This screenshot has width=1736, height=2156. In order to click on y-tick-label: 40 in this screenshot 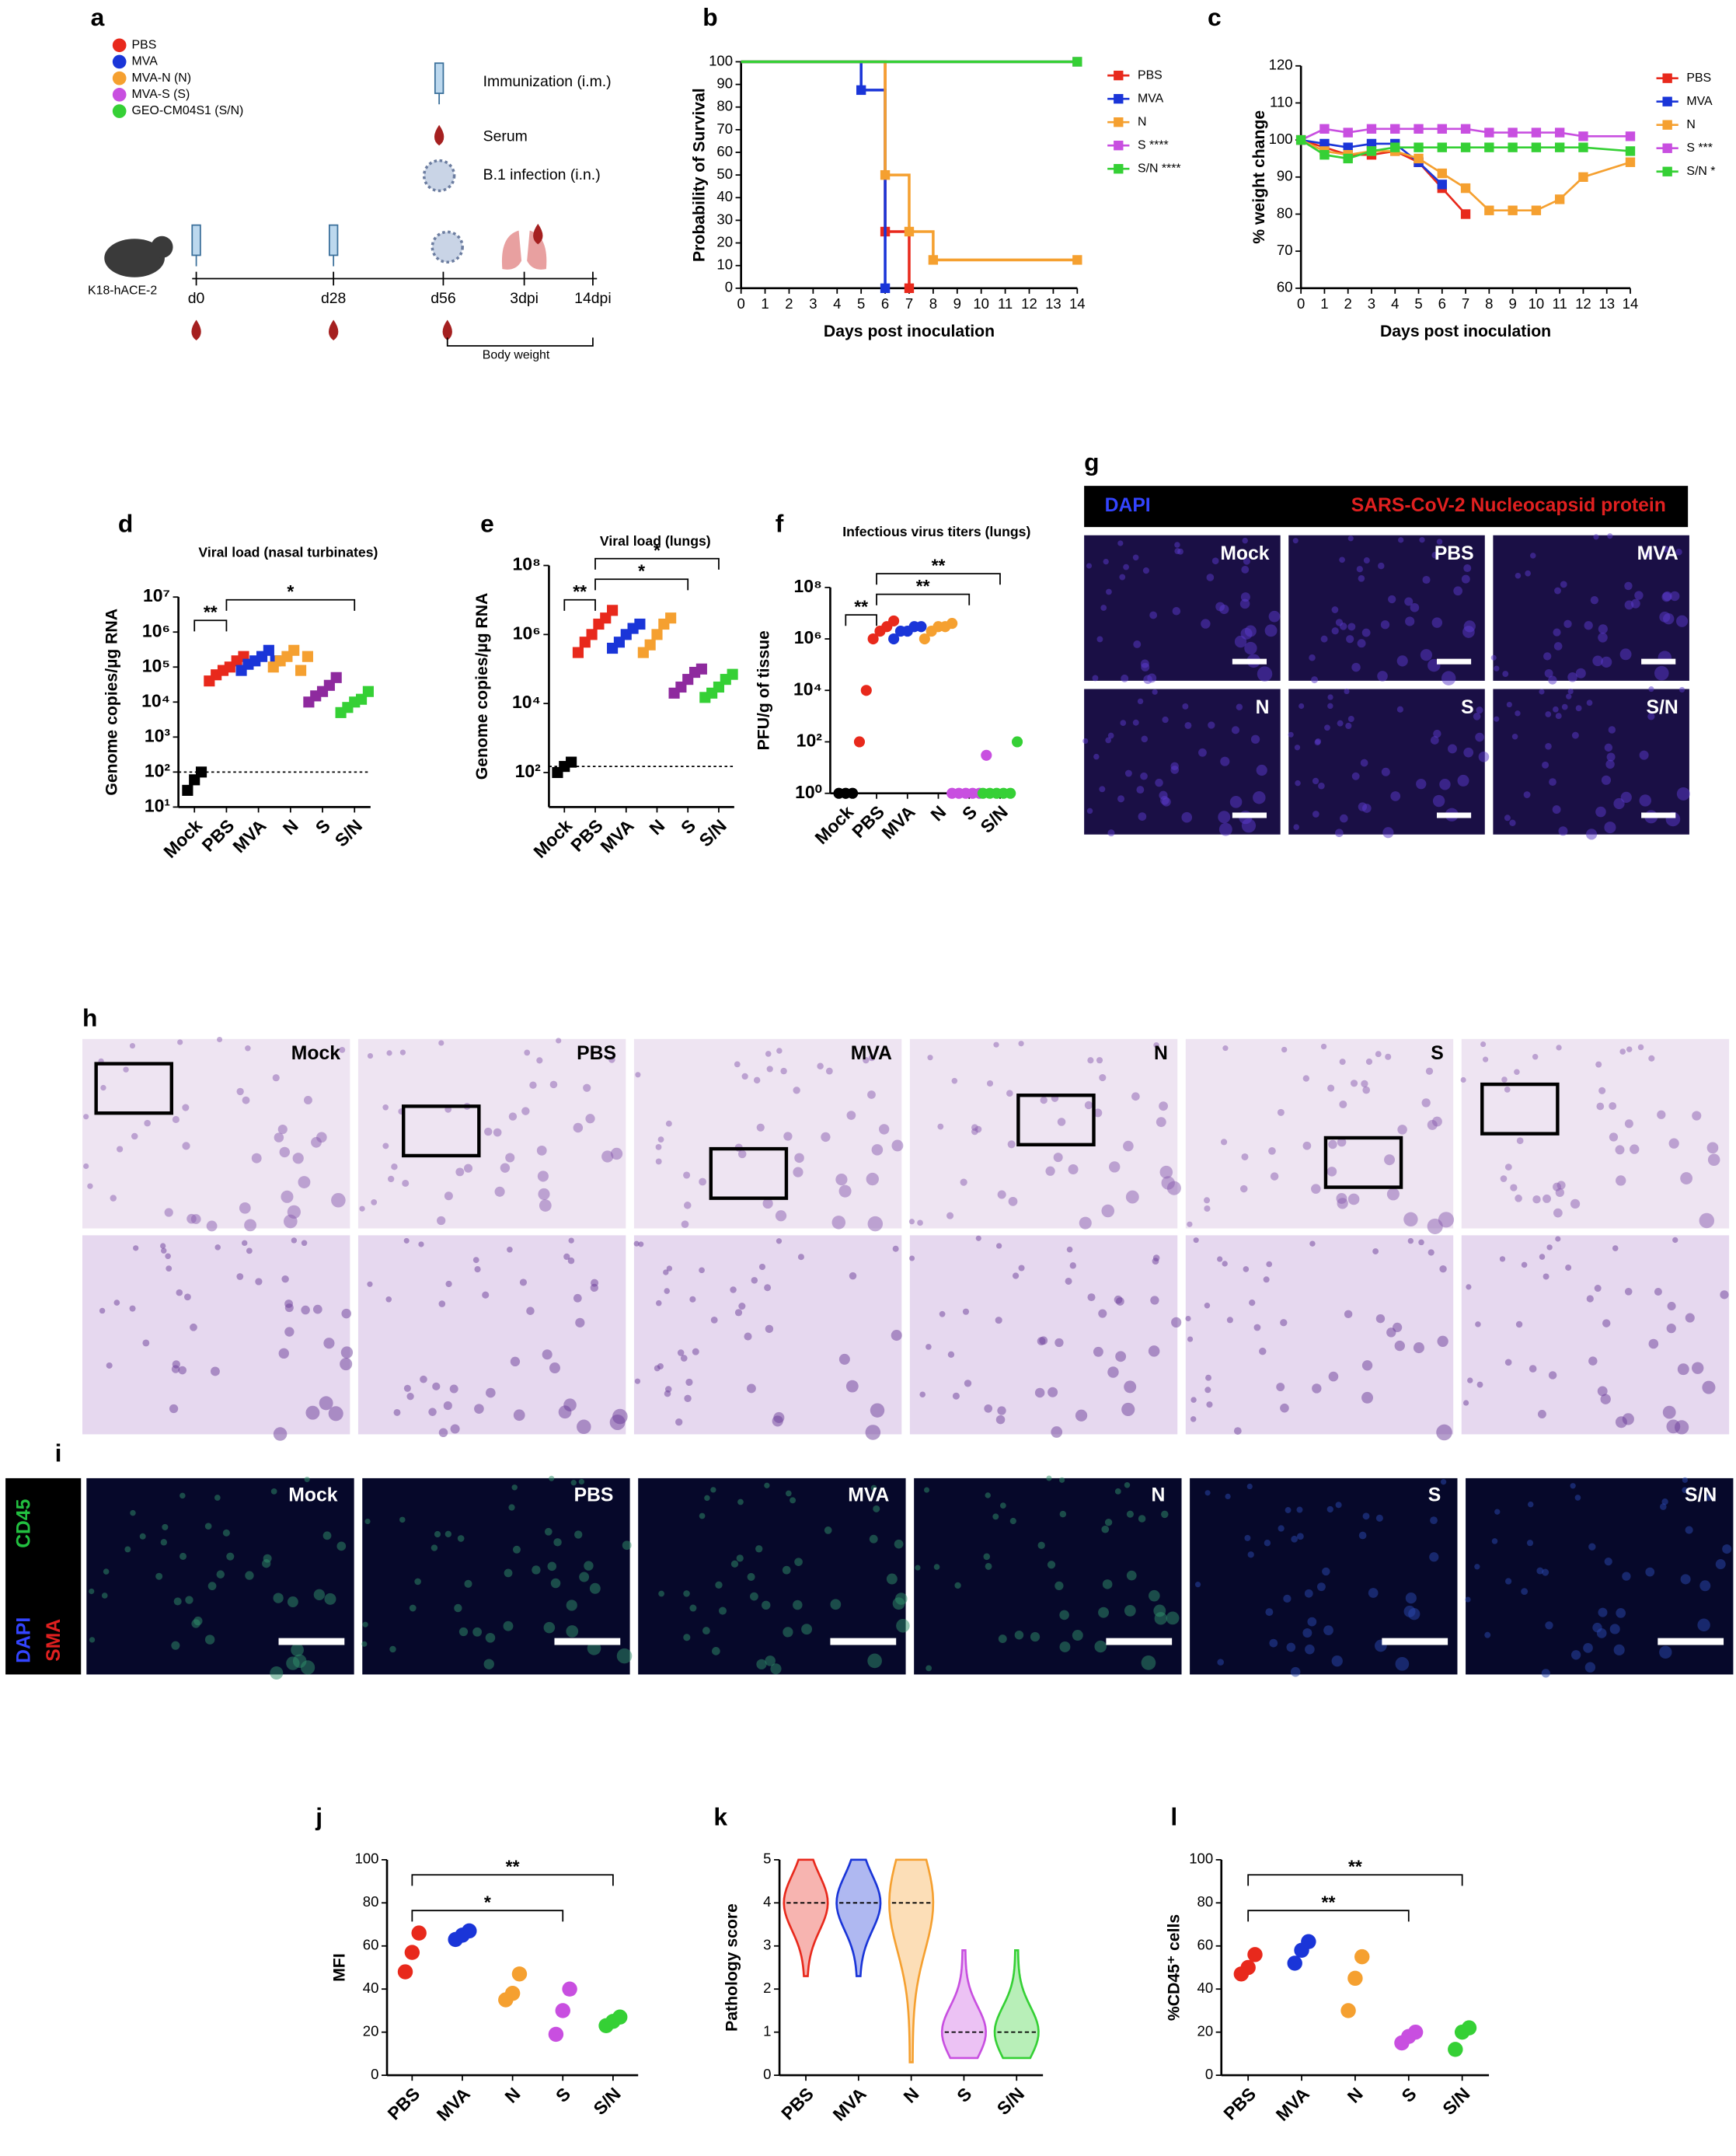, I will do `click(371, 1988)`.